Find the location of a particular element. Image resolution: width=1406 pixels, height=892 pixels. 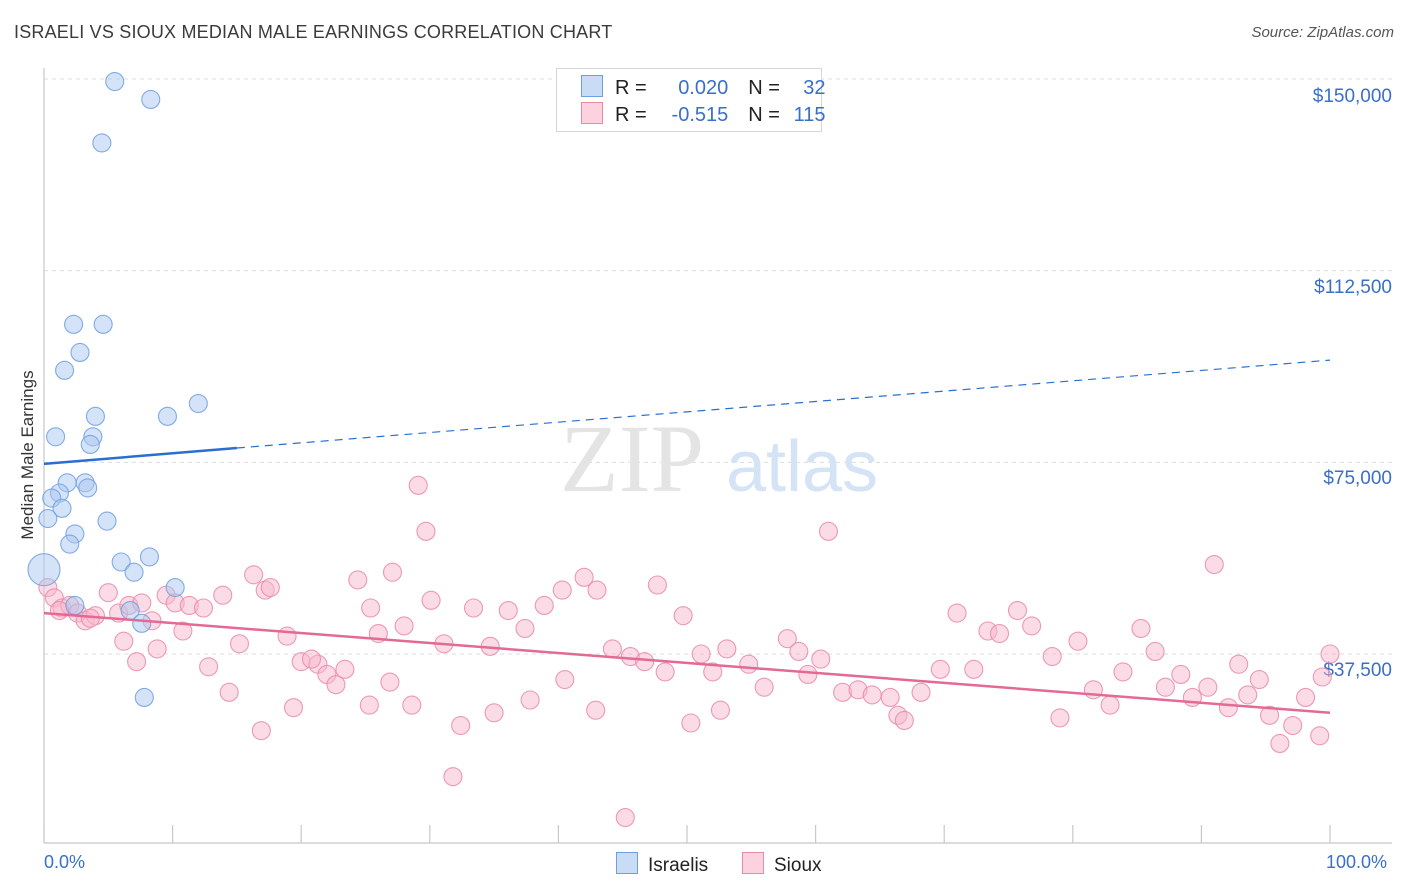

sioux-trend-line is located at coordinates (687, 663).